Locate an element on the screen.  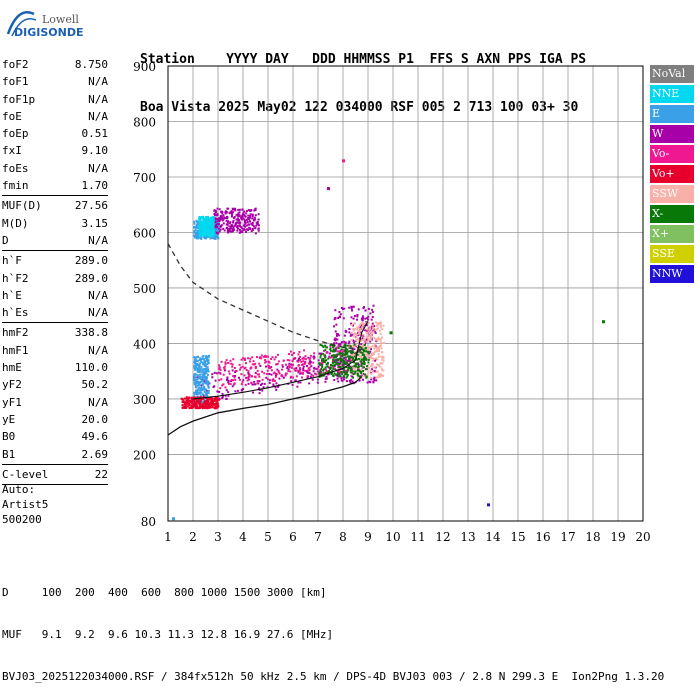
x-tick-label: 7 is located at coordinates (318, 537).